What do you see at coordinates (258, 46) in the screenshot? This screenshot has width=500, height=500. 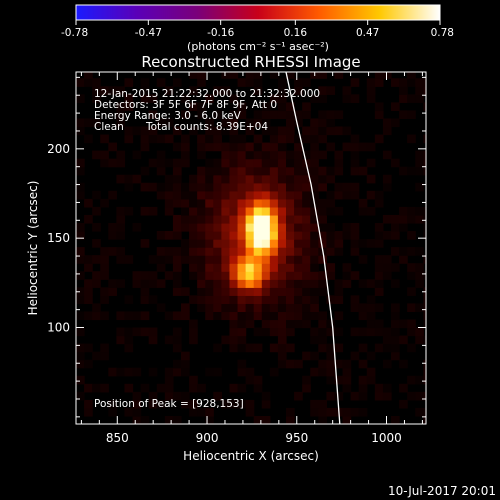 I see `colorbar-units: (photons cm⁻² s⁻¹ asec⁻²)` at bounding box center [258, 46].